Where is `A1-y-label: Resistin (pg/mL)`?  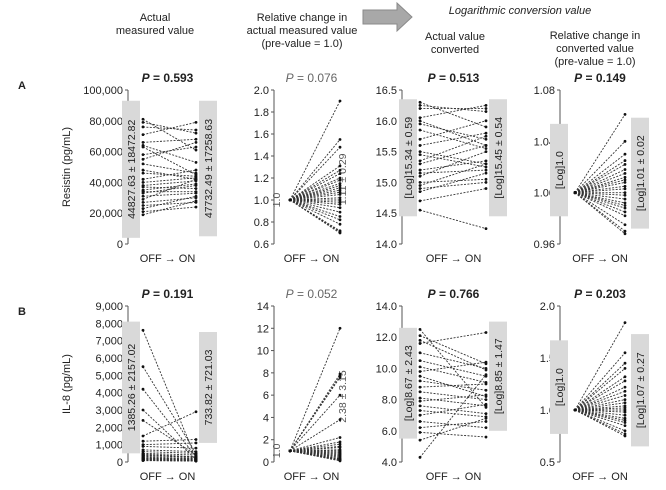
A1-y-label: Resistin (pg/mL) is located at coordinates (67, 167).